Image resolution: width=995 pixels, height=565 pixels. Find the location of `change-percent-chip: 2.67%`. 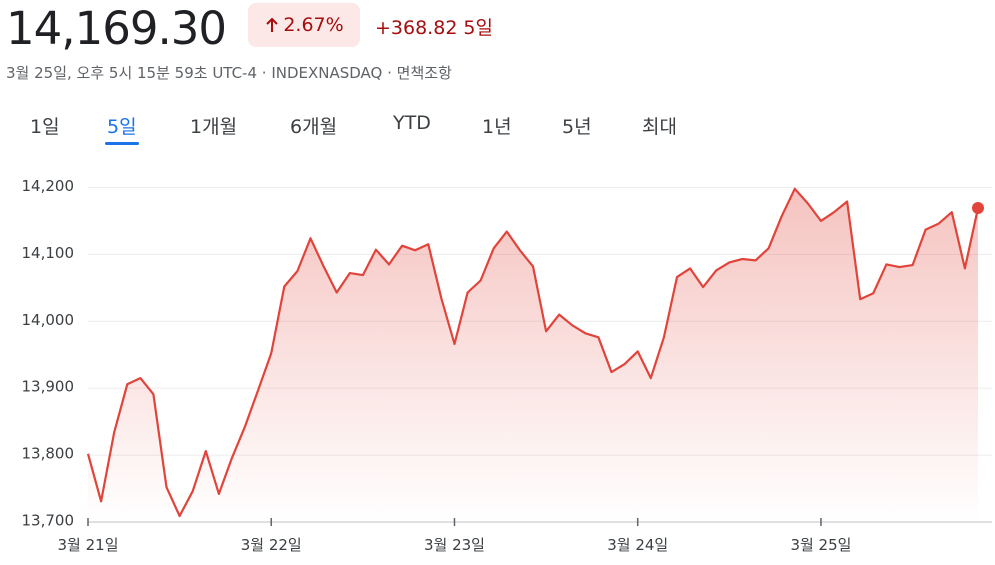

change-percent-chip: 2.67% is located at coordinates (304, 25).